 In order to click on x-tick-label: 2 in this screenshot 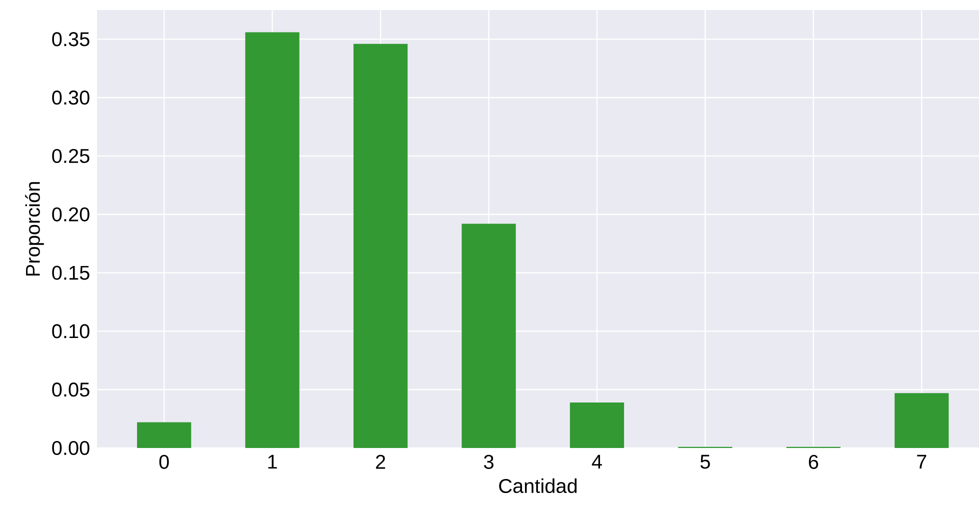, I will do `click(381, 461)`.